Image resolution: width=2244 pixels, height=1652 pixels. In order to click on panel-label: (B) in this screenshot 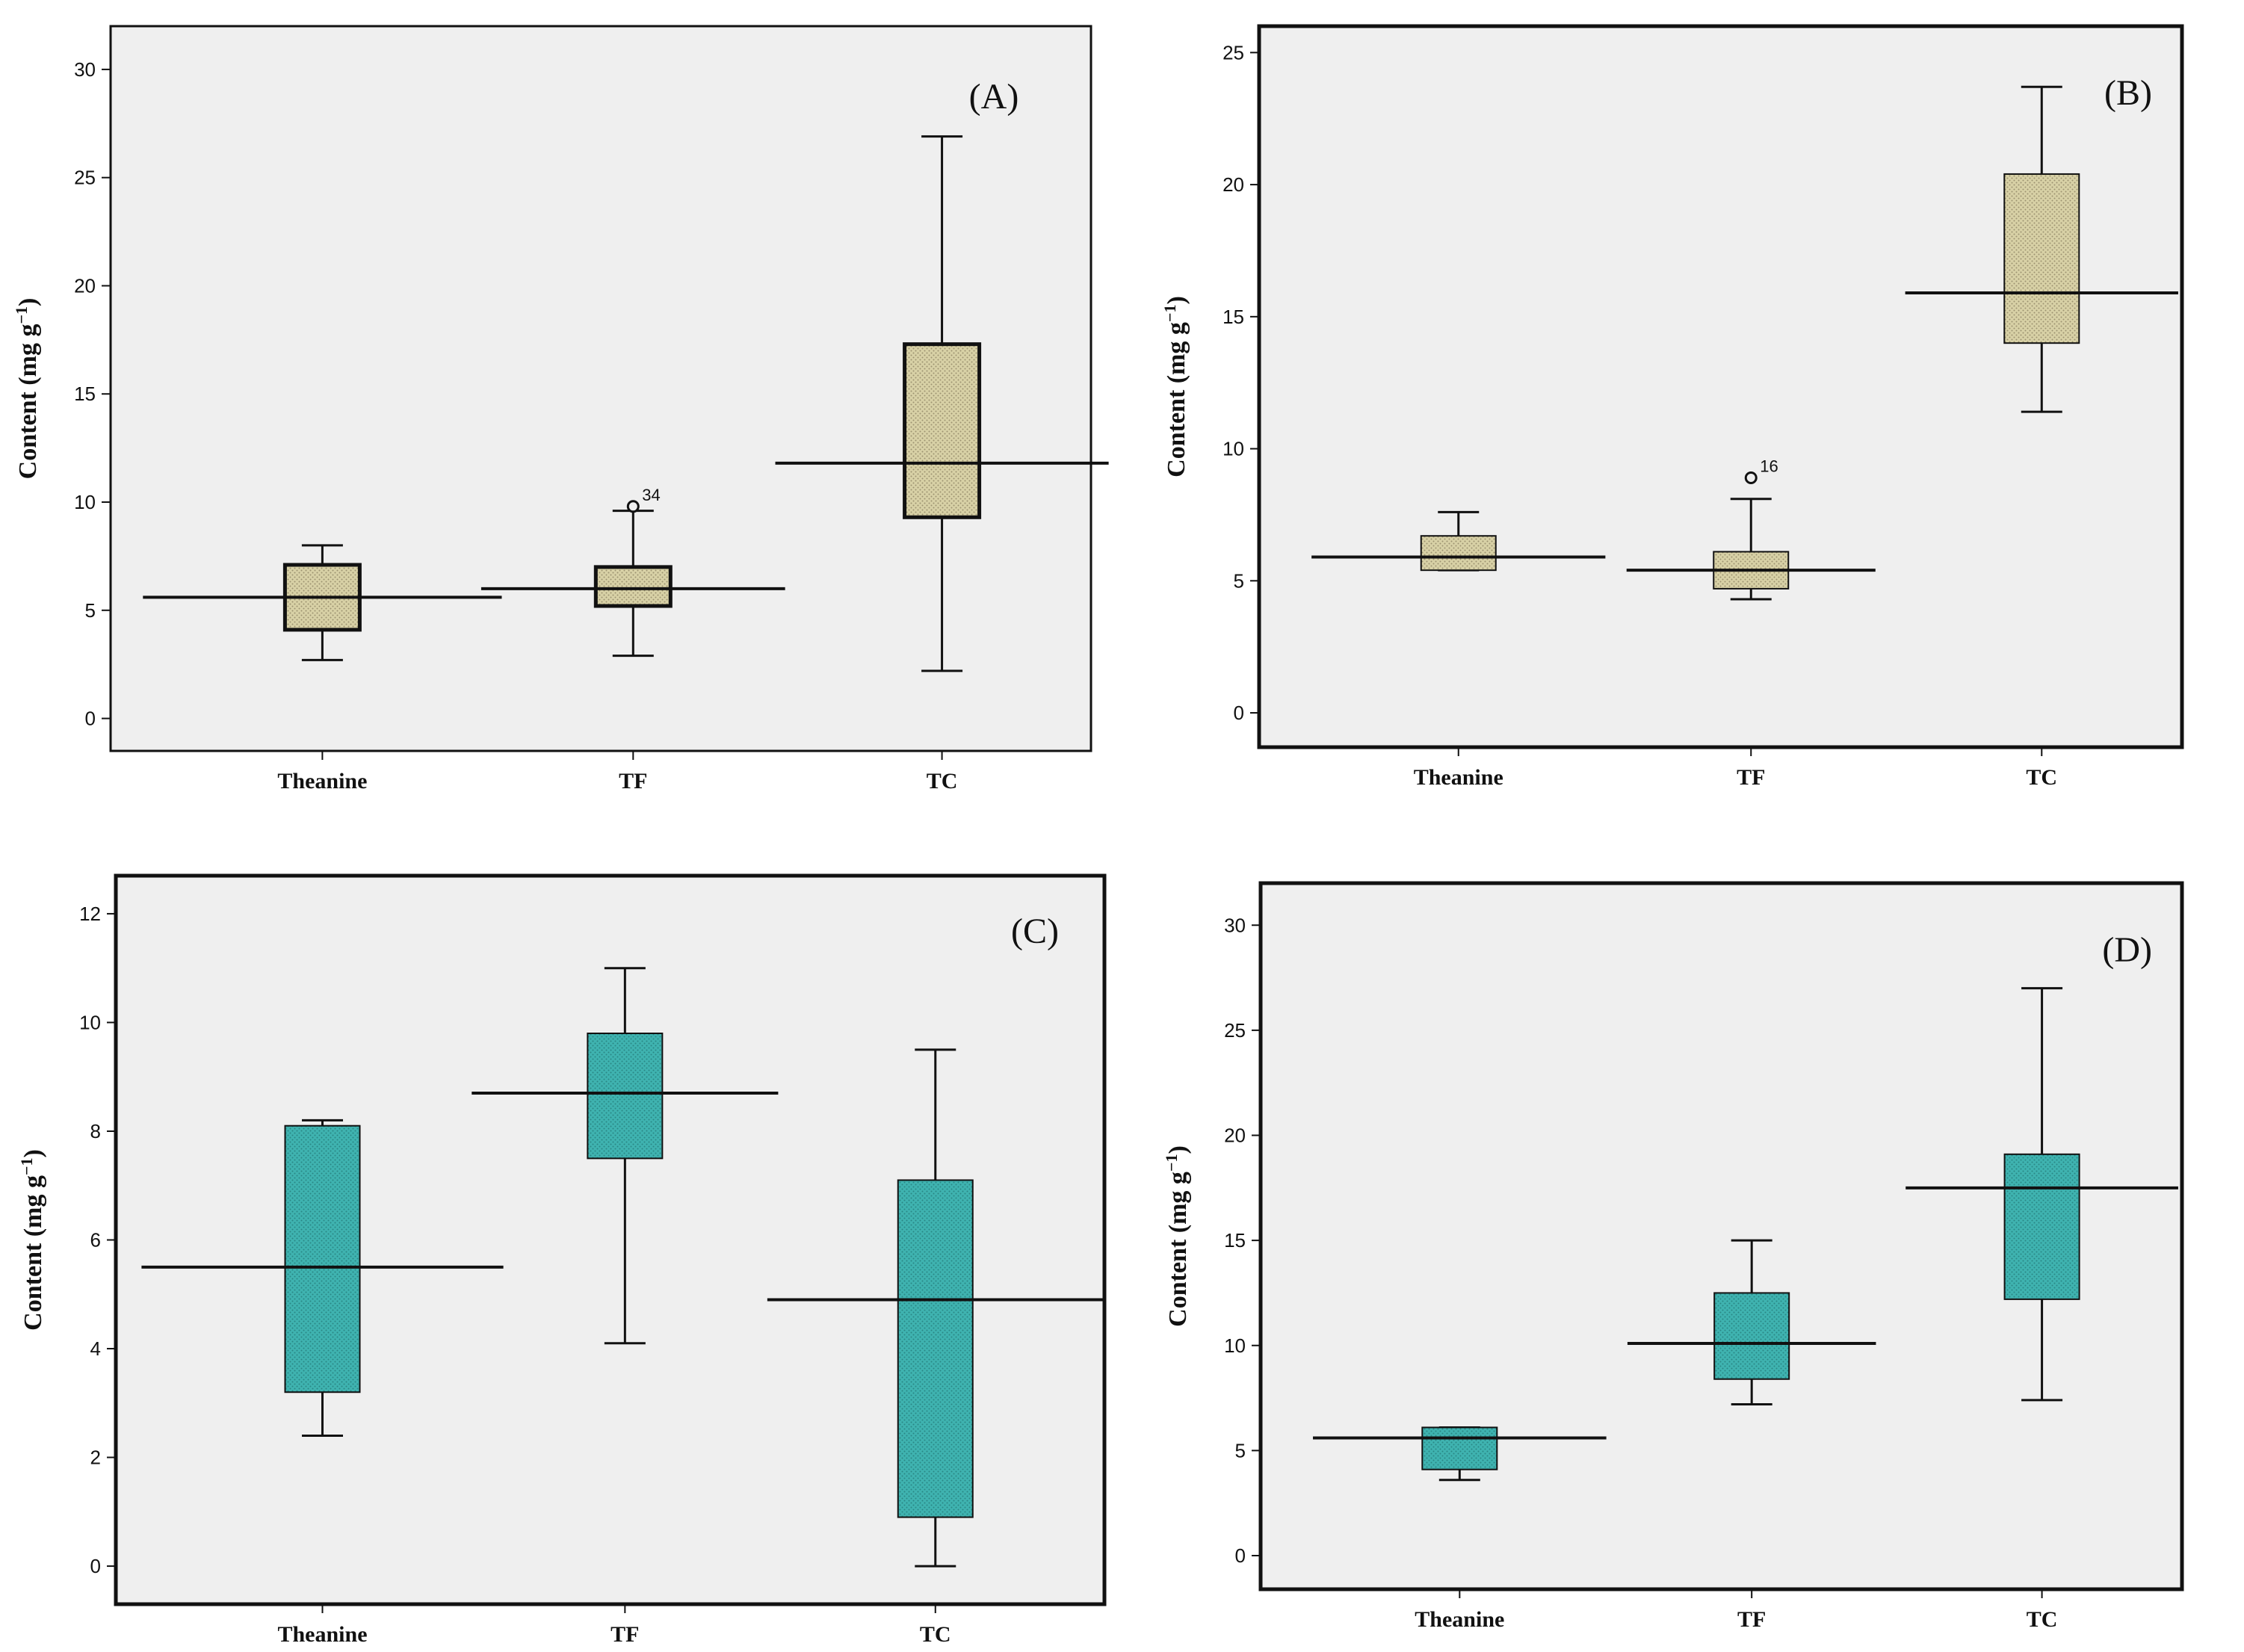, I will do `click(2128, 93)`.